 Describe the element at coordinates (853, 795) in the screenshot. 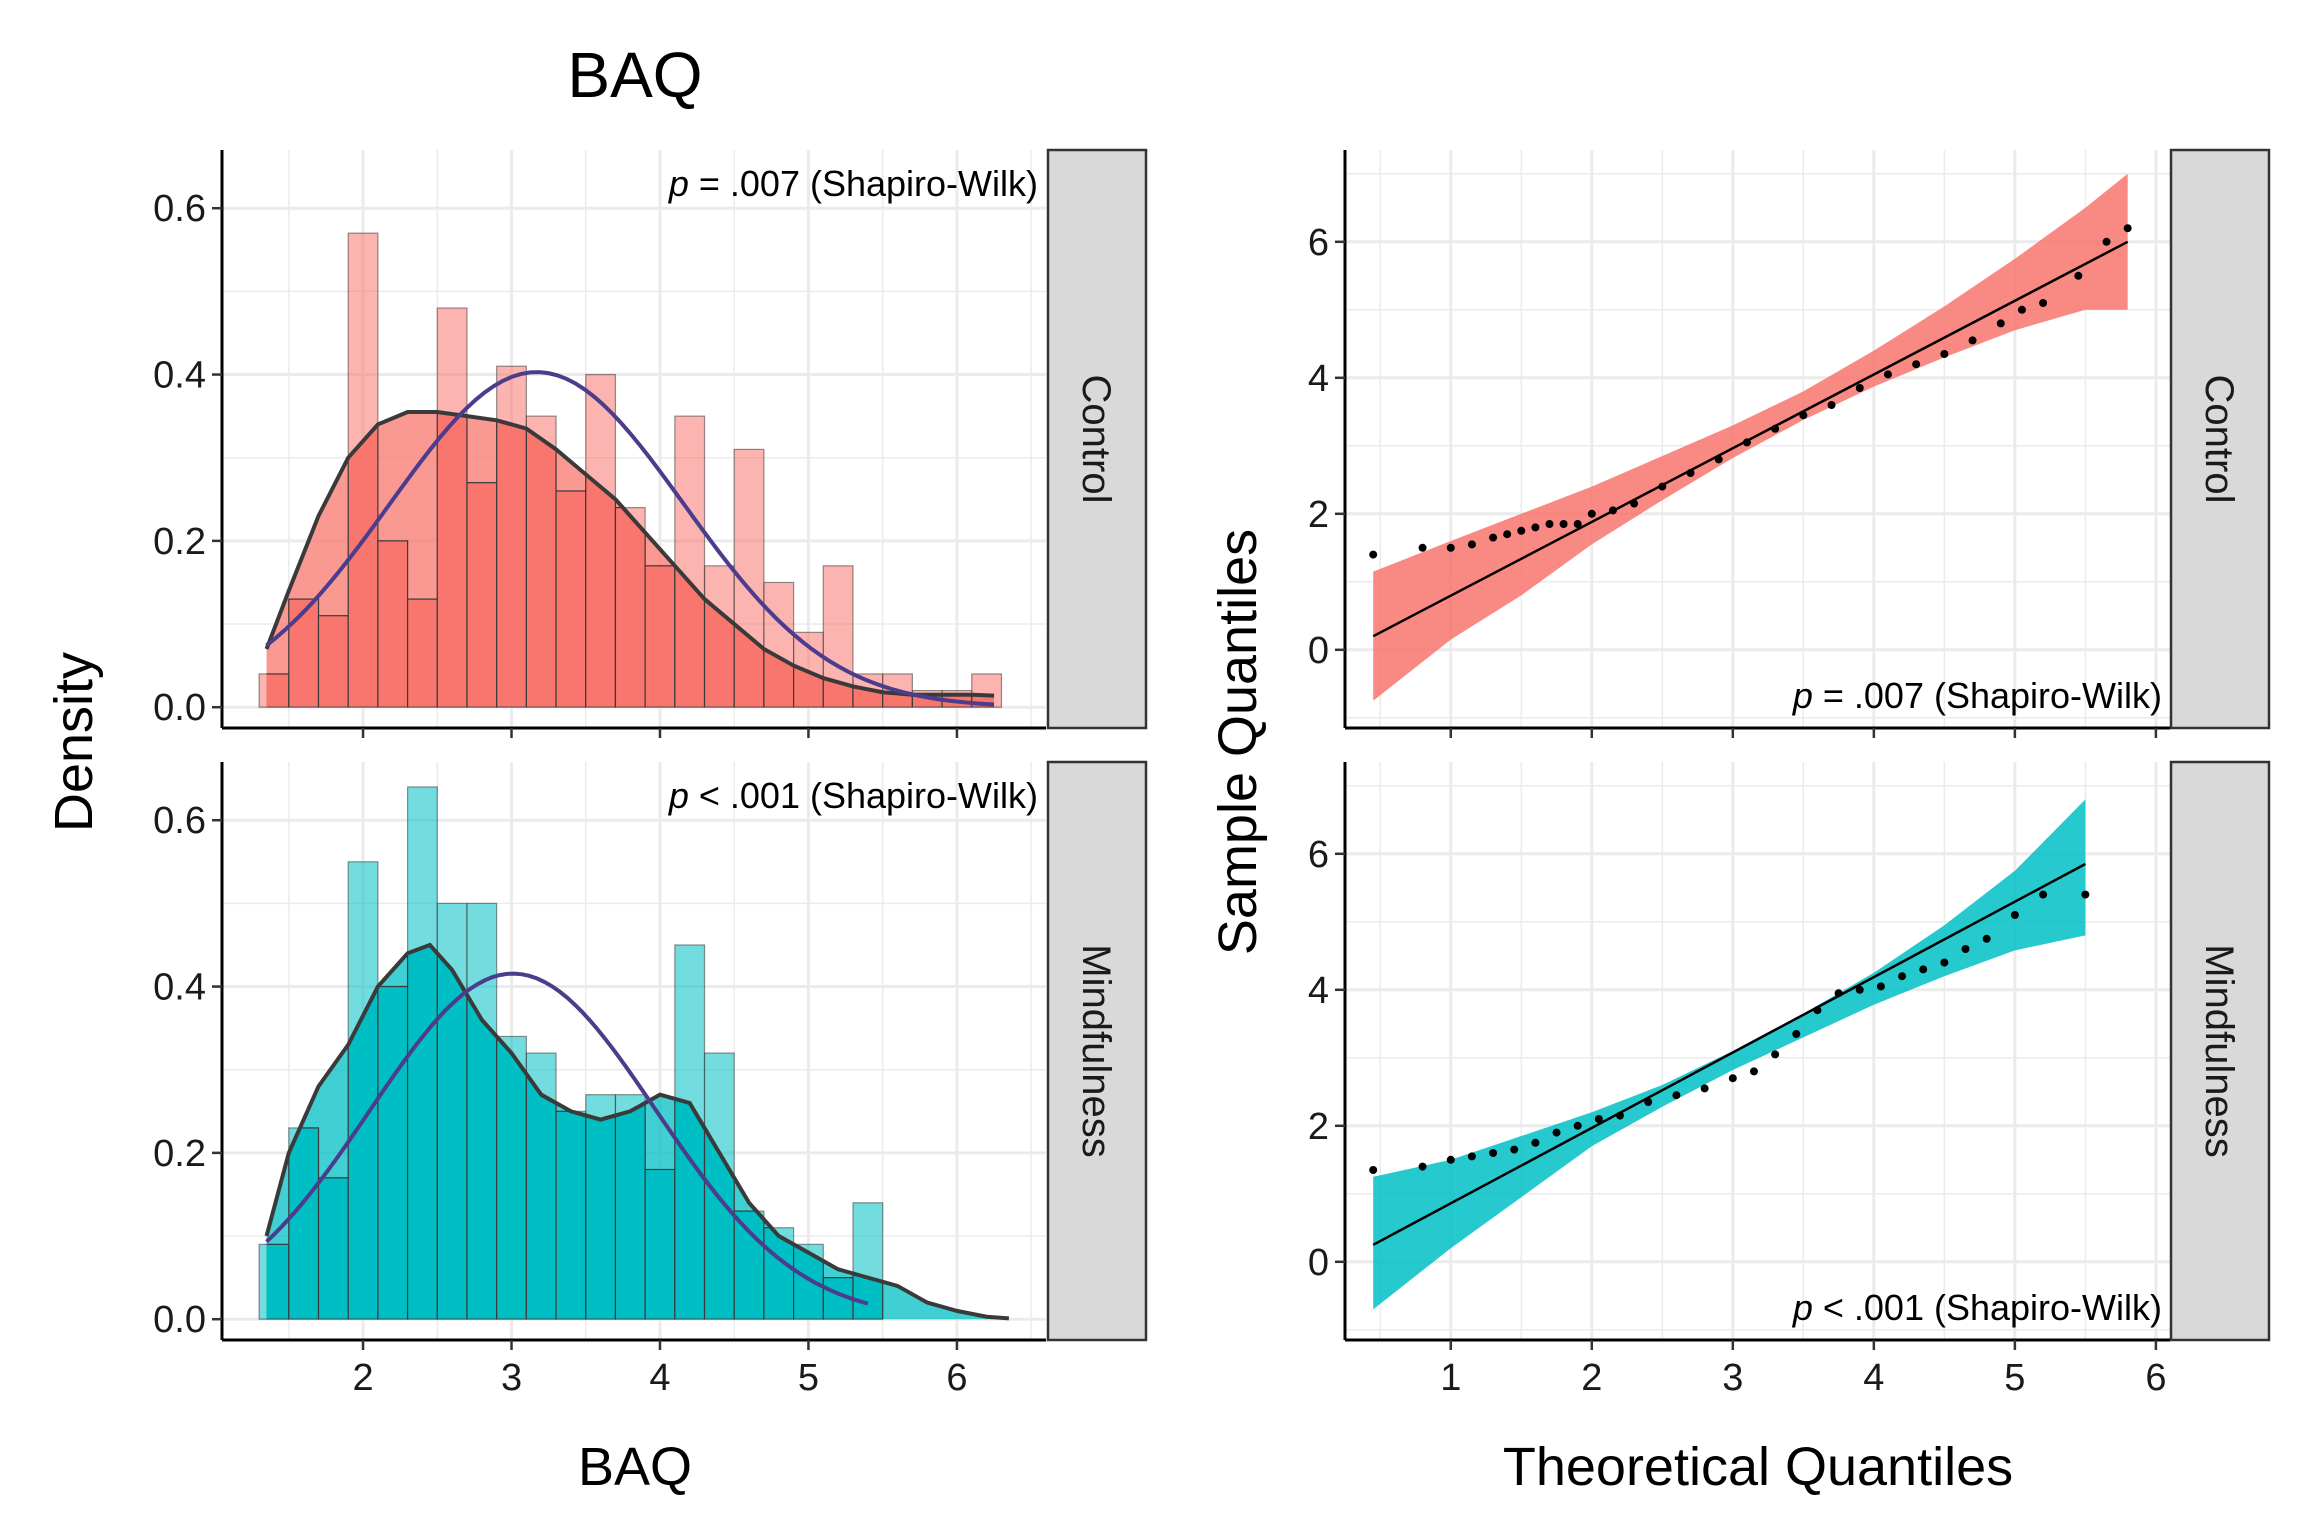

I see `hist-mindfulness-shapiro-wilk-annotation: p < .001 (Shapiro-Wilk)` at that location.